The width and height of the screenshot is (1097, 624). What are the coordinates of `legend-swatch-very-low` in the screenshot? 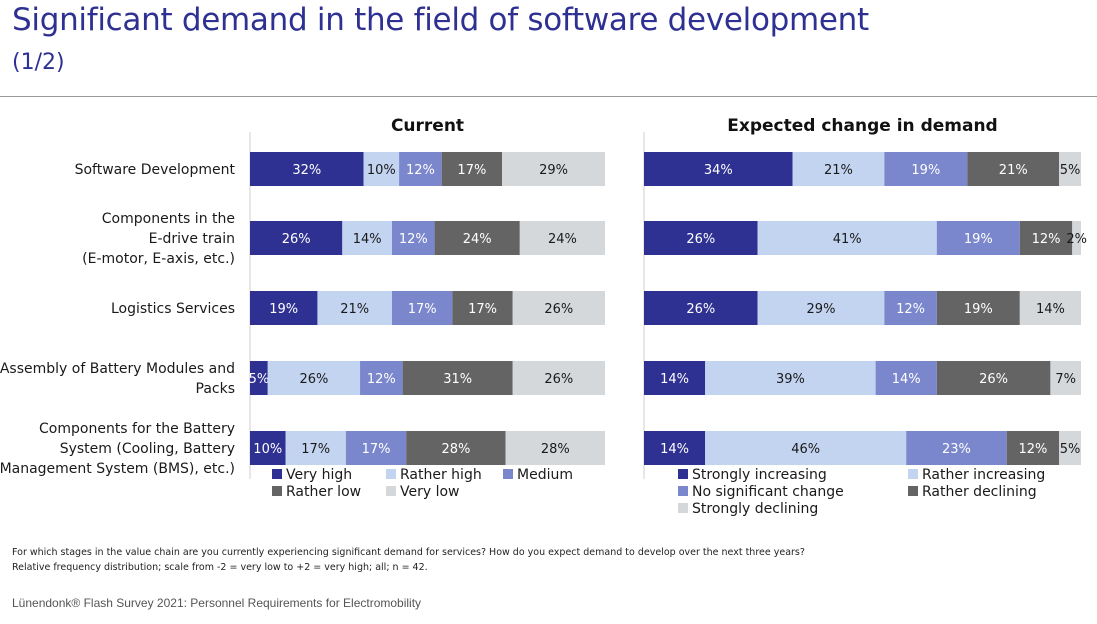 It's located at (391, 491).